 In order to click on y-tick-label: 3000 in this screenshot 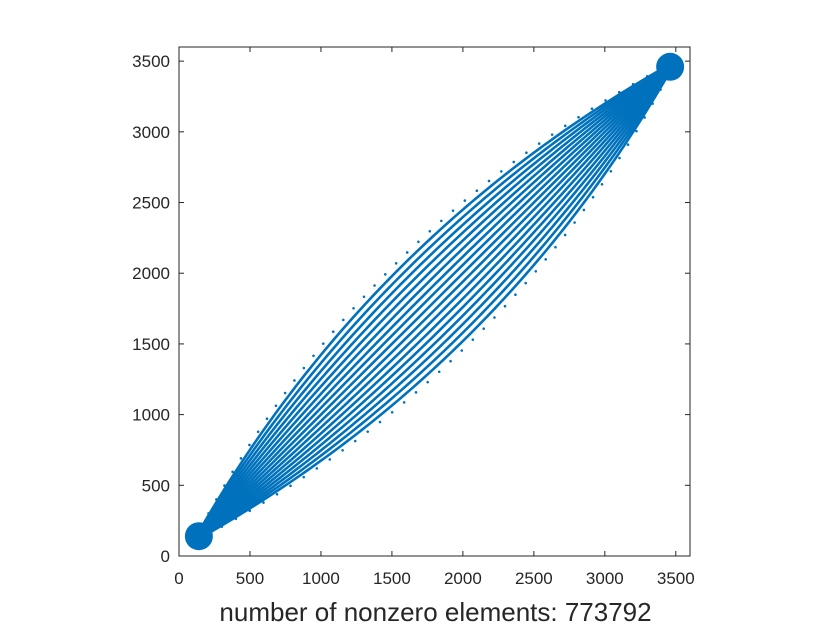, I will do `click(151, 132)`.